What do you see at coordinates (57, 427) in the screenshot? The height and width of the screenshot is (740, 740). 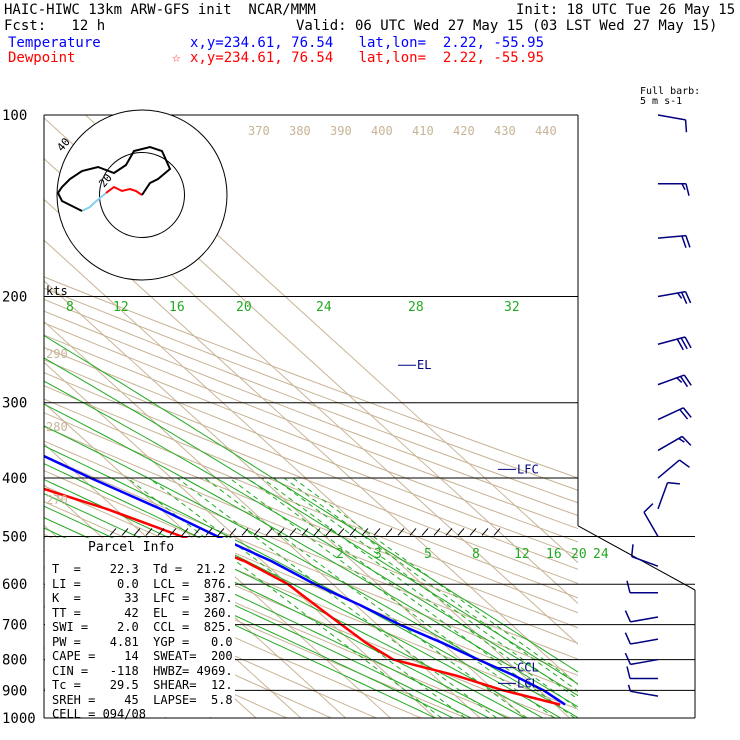 I see `theta-label: 280` at bounding box center [57, 427].